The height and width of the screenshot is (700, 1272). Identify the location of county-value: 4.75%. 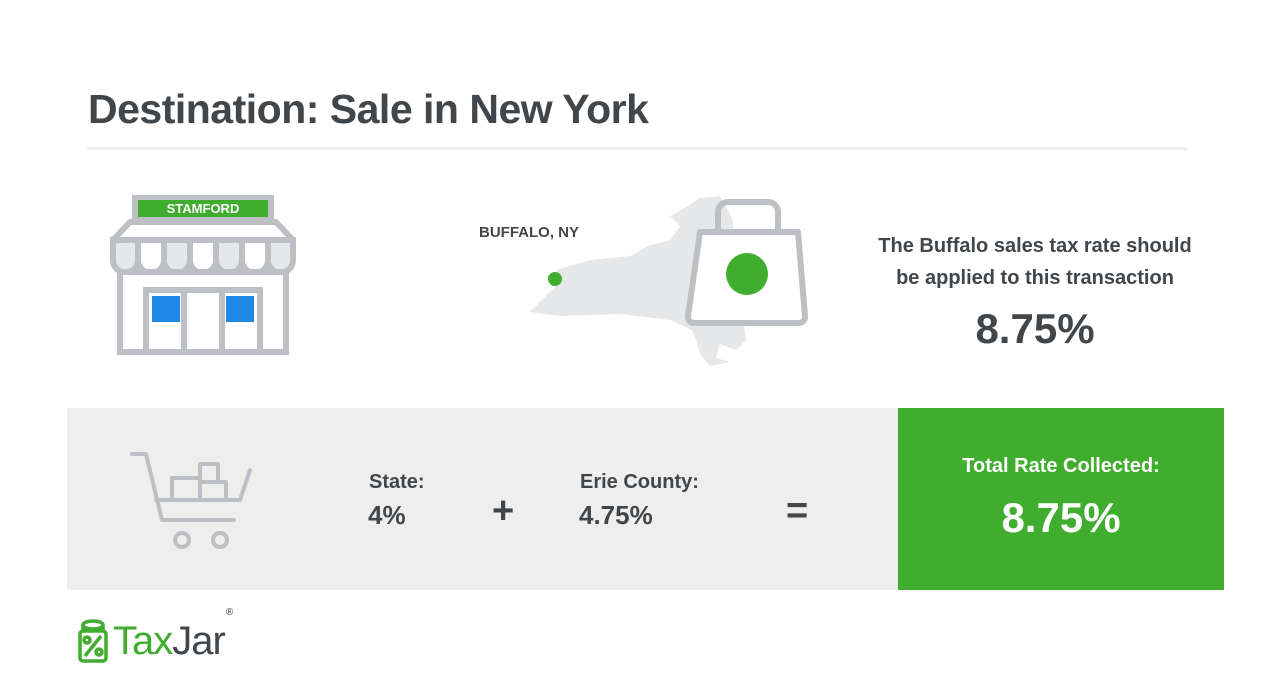
(616, 515).